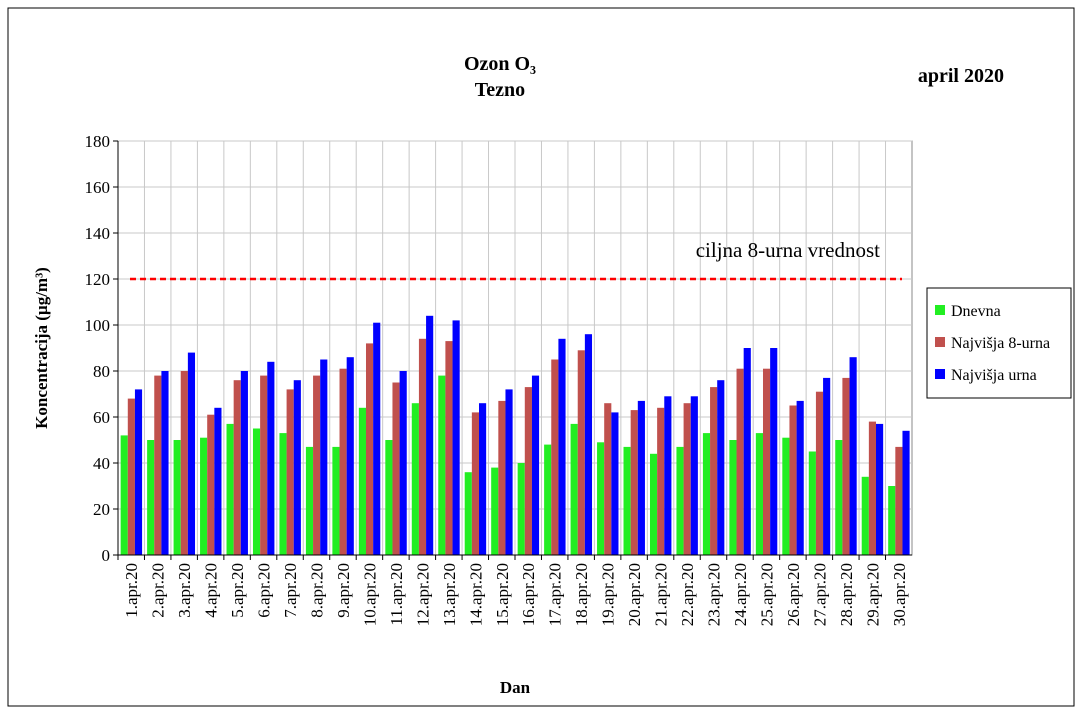  Describe the element at coordinates (899, 594) in the screenshot. I see `x-tick-label: 30.apr.20` at that location.